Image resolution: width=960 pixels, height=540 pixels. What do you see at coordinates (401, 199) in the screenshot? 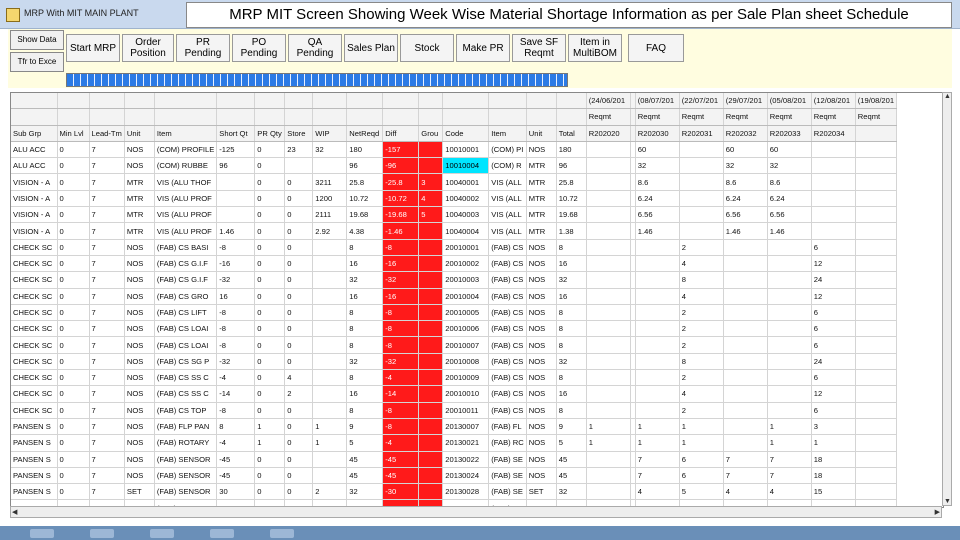
I see `table-cell: -10.72` at bounding box center [401, 199].